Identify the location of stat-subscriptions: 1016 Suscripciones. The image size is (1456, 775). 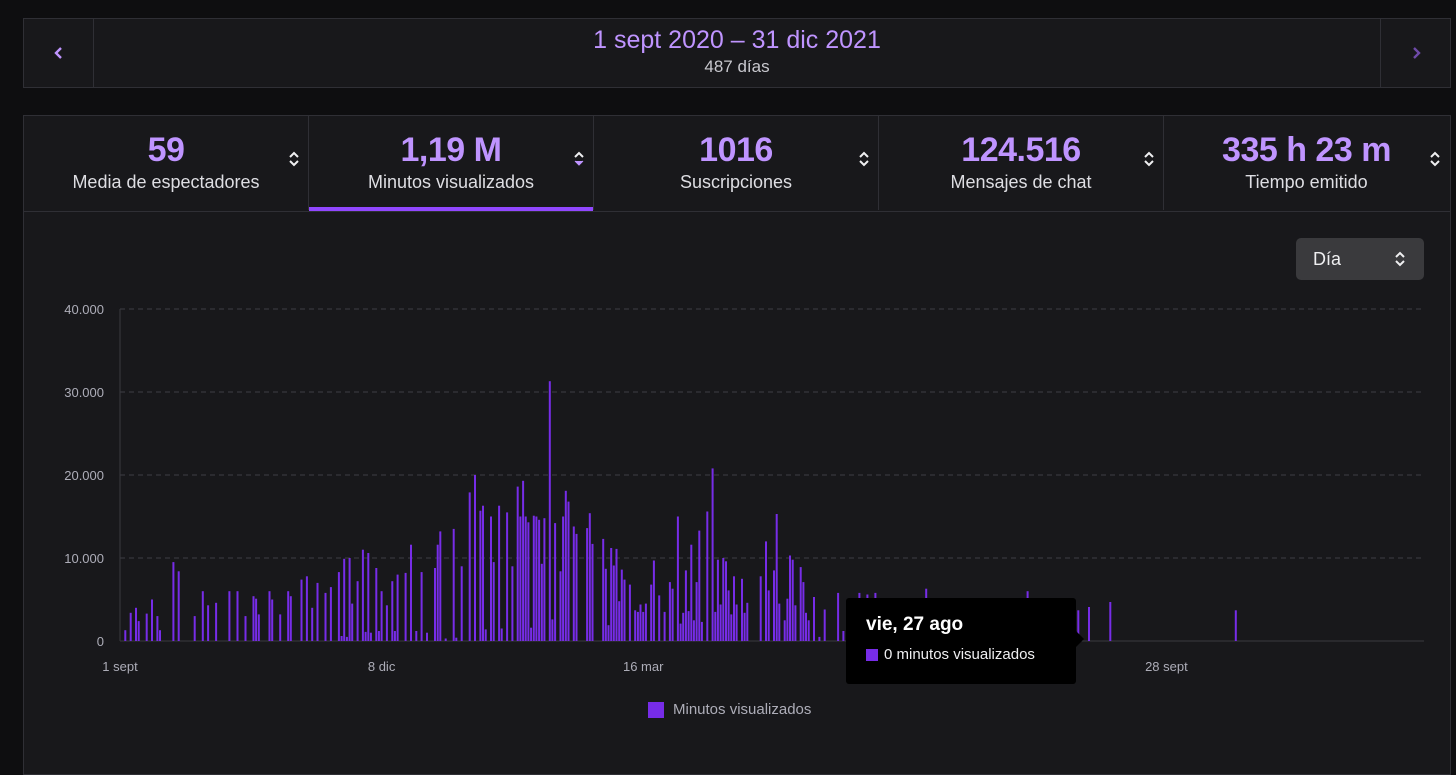
(736, 163).